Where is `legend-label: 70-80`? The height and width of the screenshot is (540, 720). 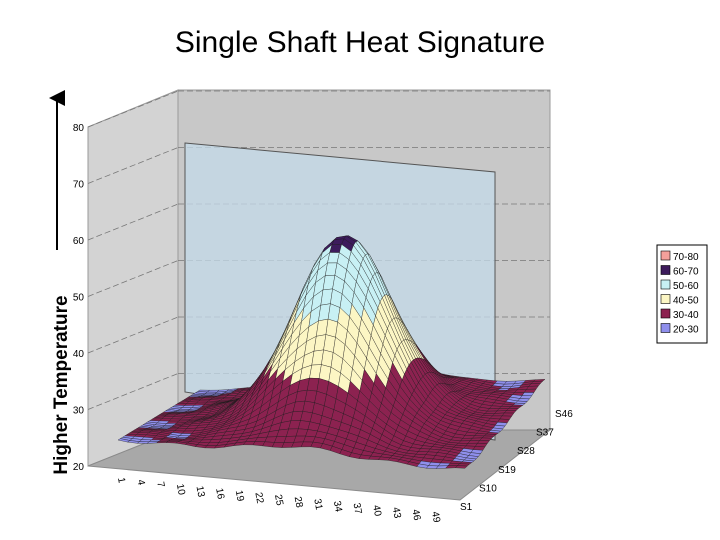
legend-label: 70-80 is located at coordinates (686, 257).